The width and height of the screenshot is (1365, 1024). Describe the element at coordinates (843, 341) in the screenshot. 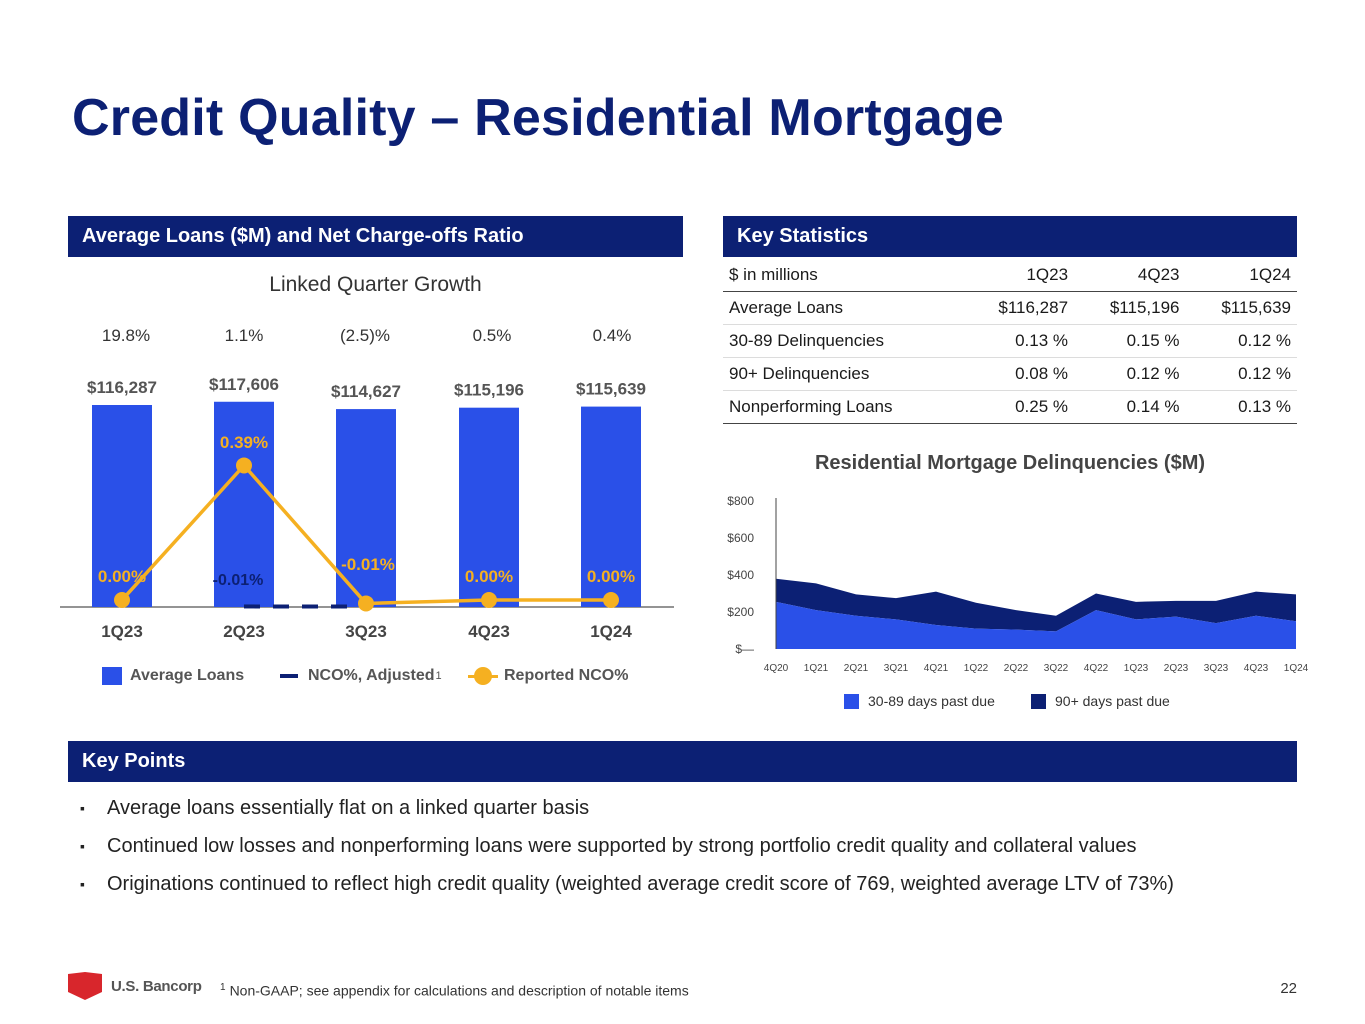

I see `row-label: 30-89 Delinquencies` at that location.